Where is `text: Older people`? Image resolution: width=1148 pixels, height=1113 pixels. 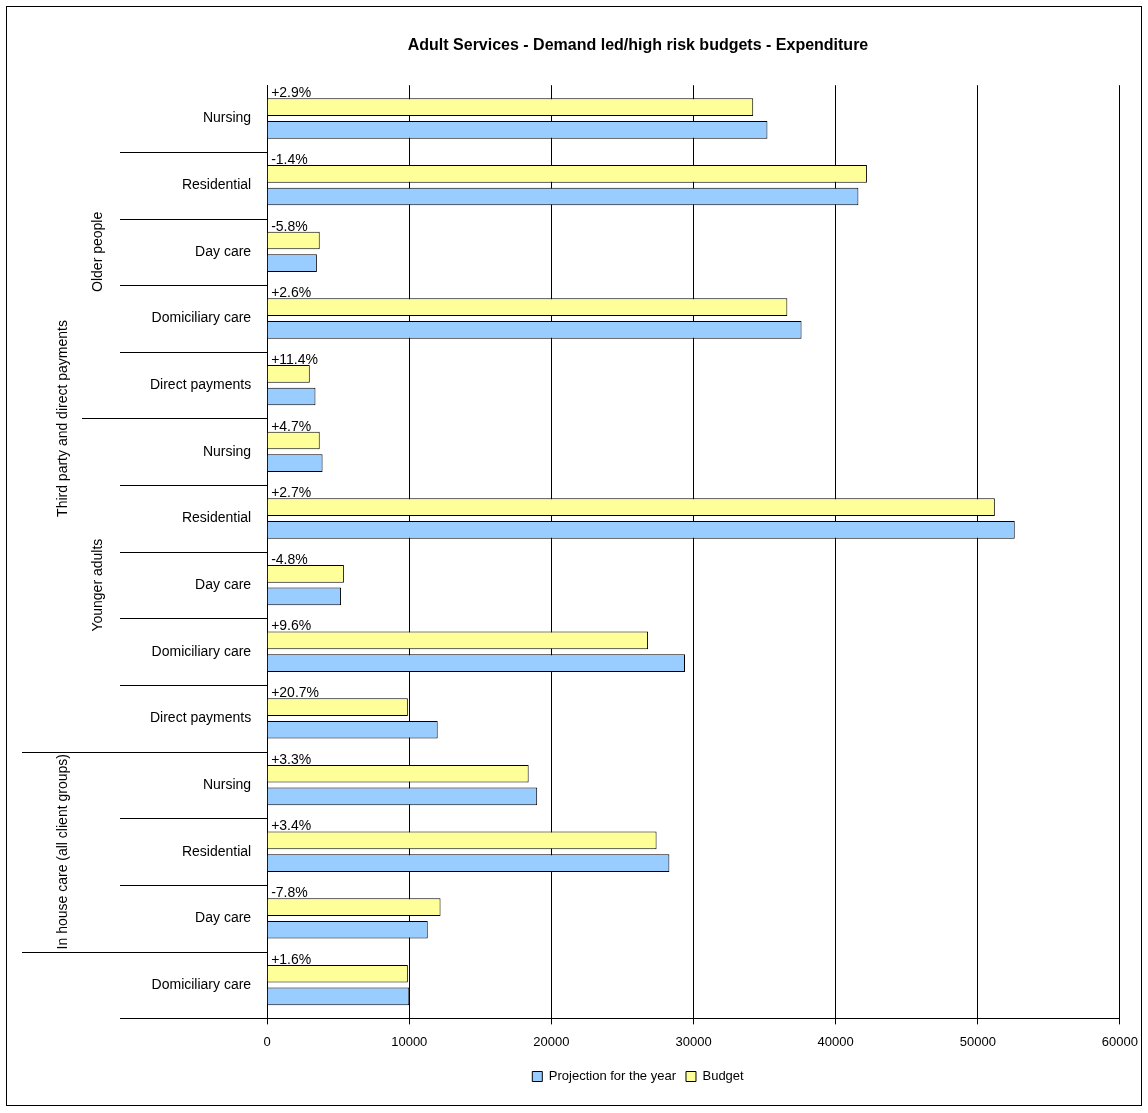 text: Older people is located at coordinates (96, 251).